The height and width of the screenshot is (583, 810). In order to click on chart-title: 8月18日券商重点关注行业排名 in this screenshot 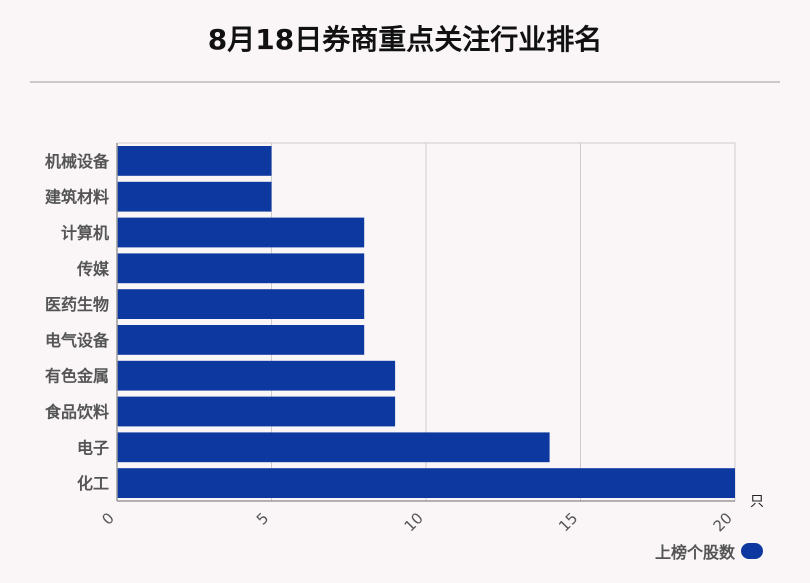, I will do `click(405, 39)`.